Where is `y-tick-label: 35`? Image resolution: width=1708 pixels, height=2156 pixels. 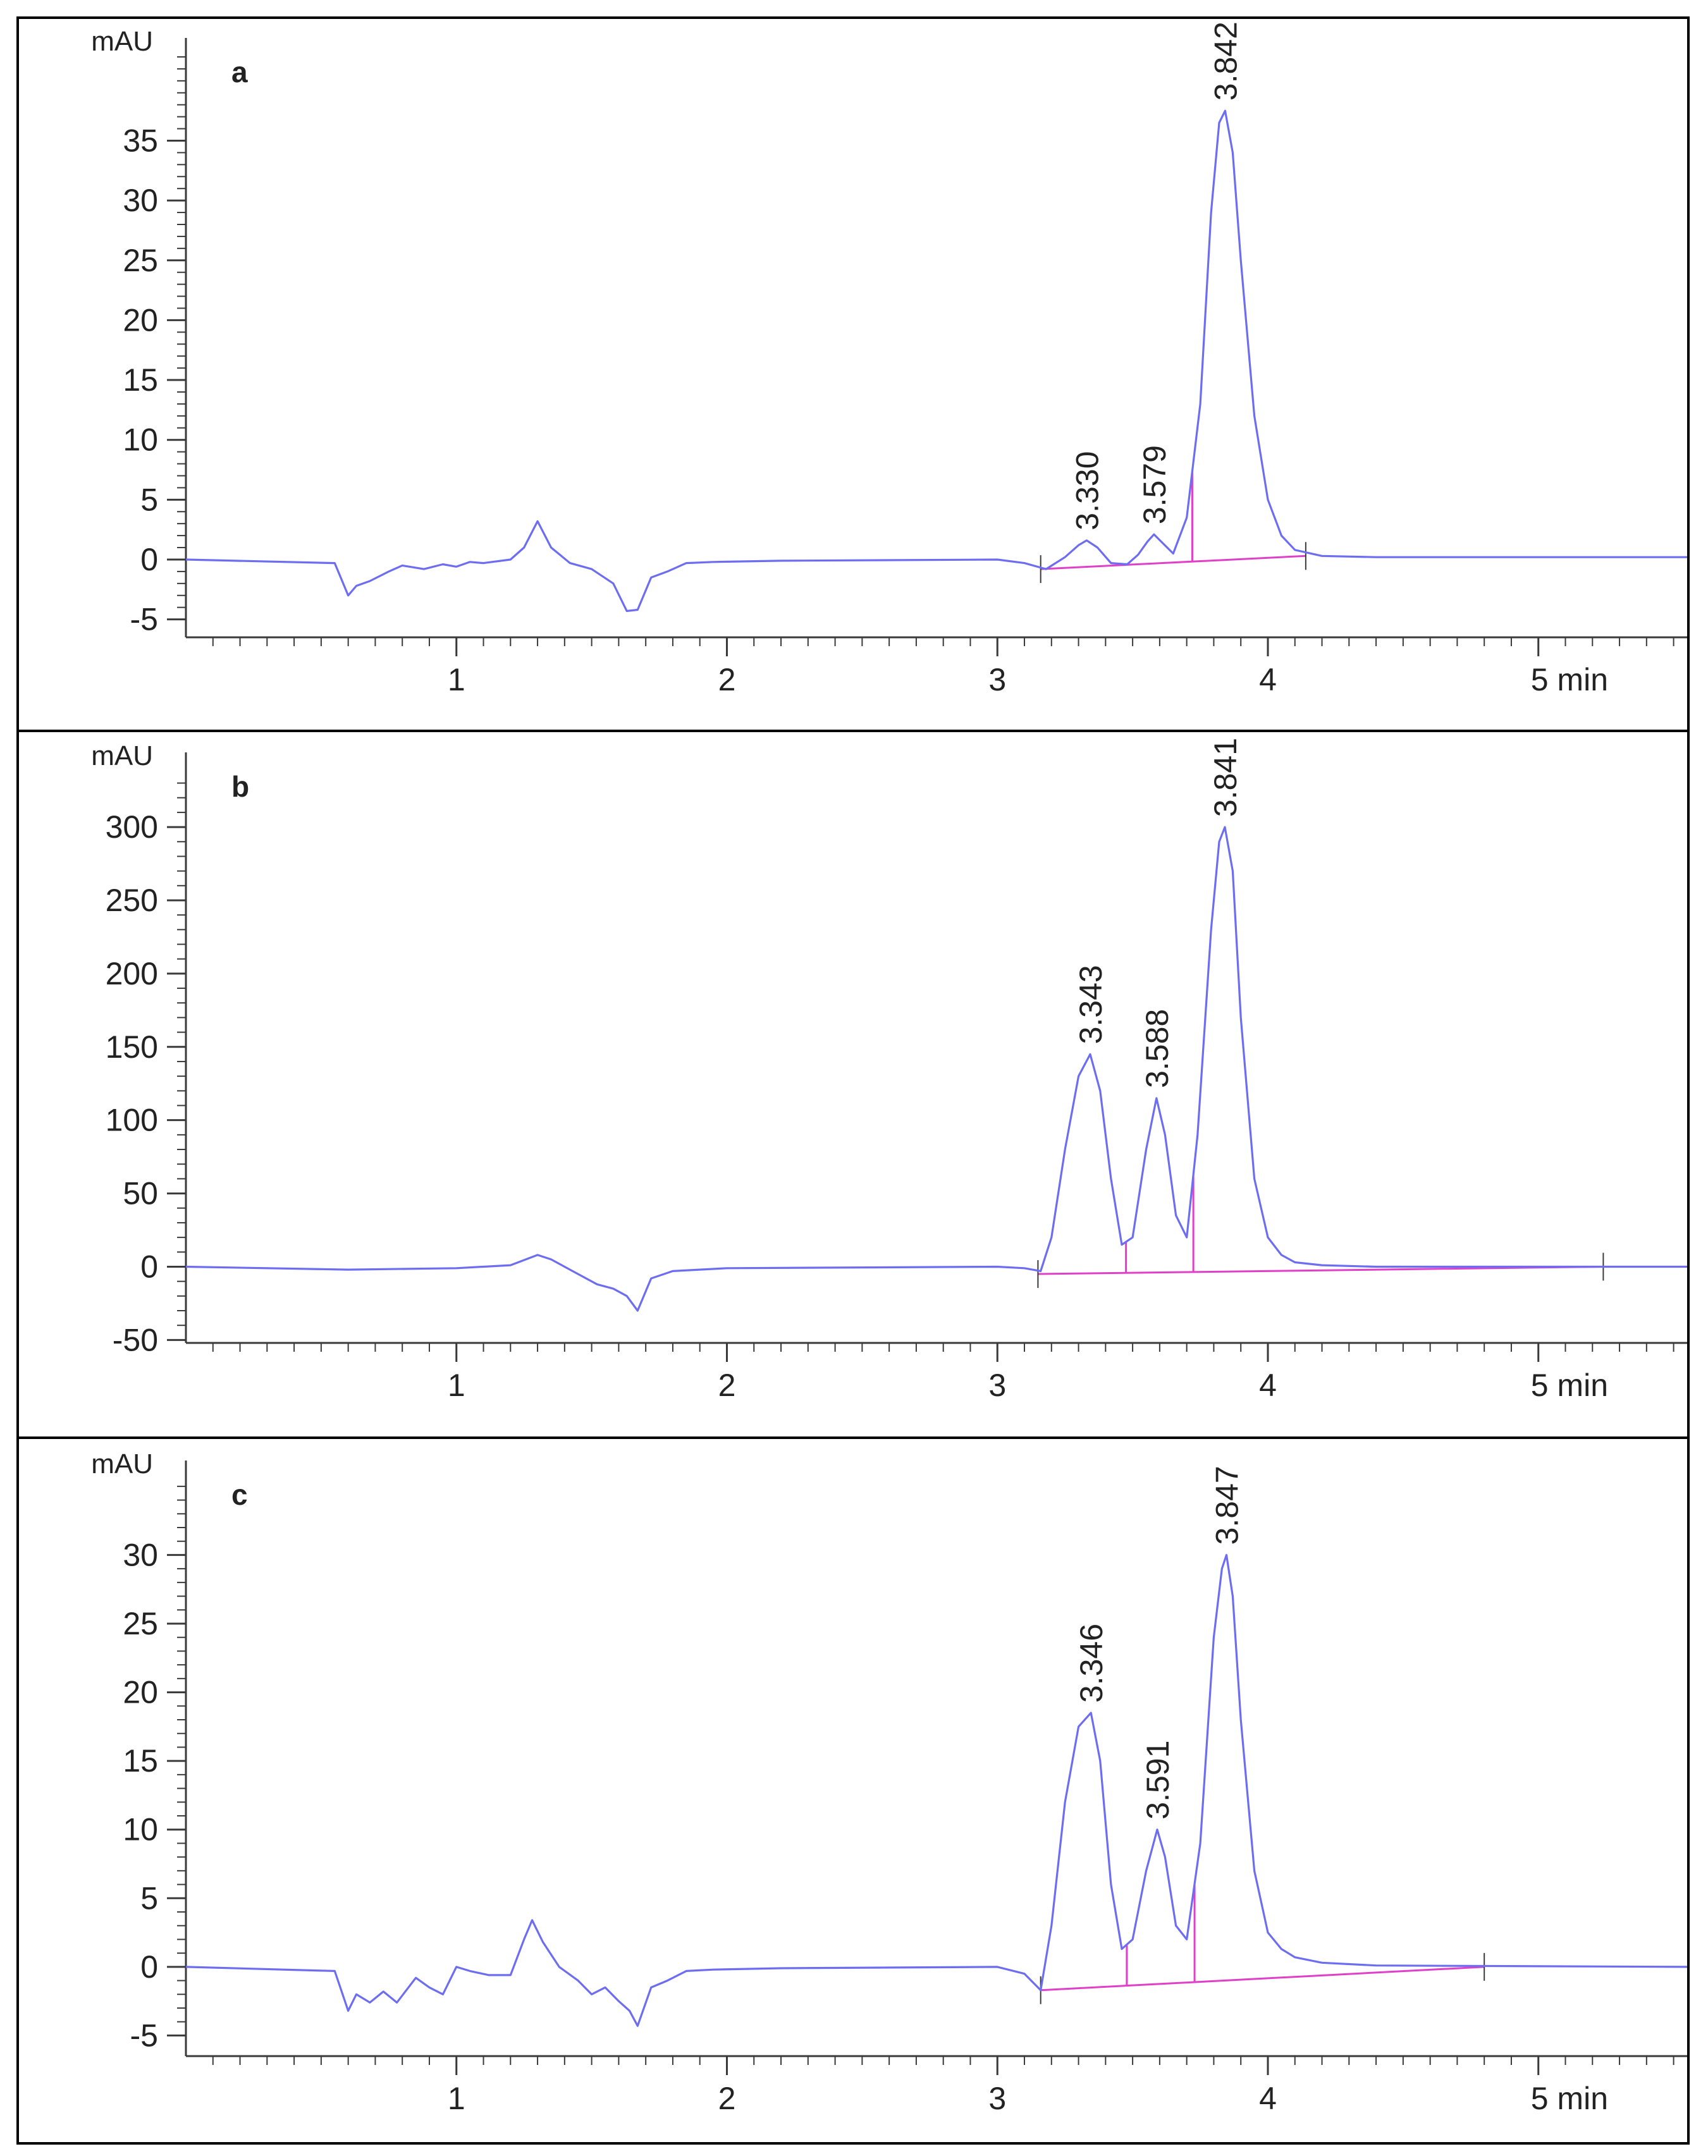 y-tick-label: 35 is located at coordinates (140, 140).